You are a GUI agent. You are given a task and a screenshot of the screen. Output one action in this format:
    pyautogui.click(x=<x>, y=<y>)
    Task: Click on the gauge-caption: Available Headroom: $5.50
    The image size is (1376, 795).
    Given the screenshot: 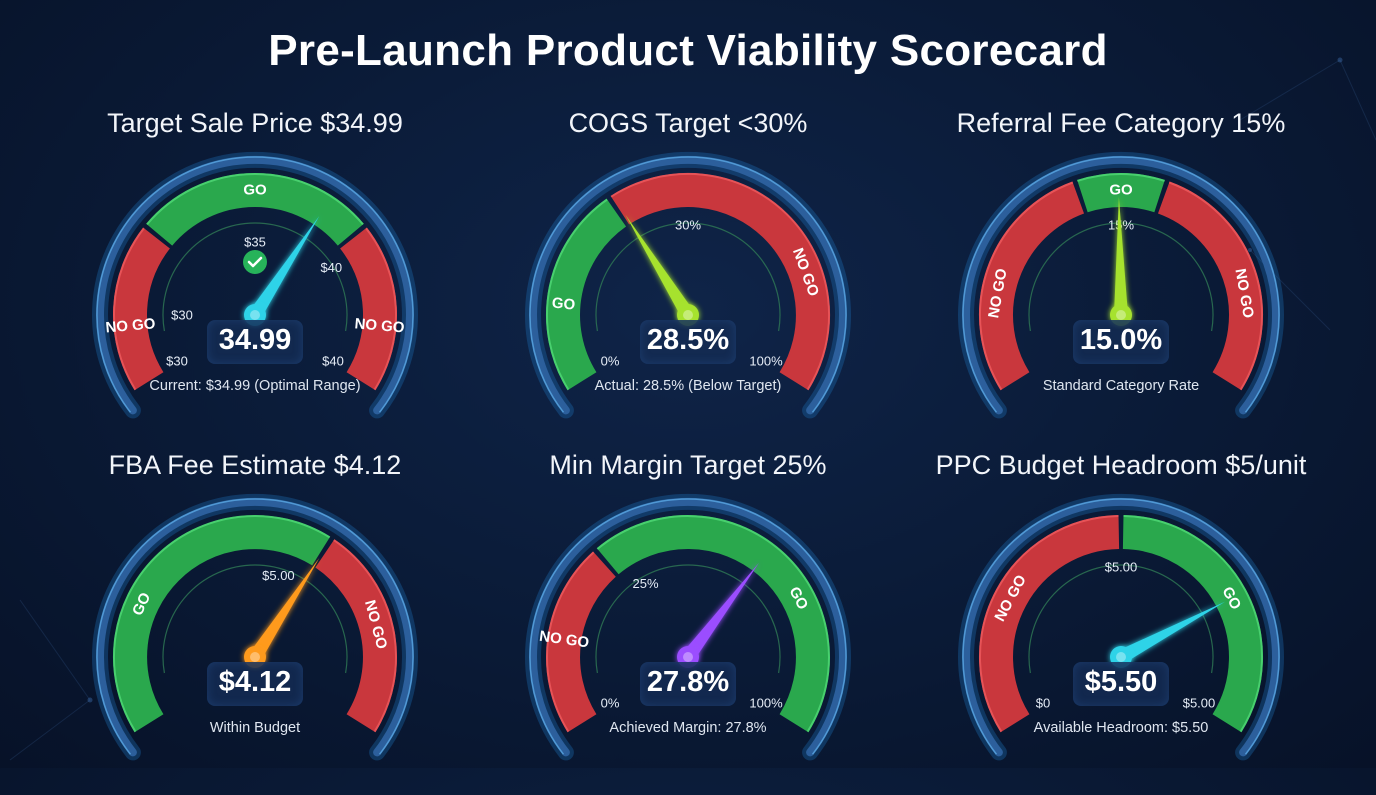 What is the action you would take?
    pyautogui.click(x=1121, y=728)
    